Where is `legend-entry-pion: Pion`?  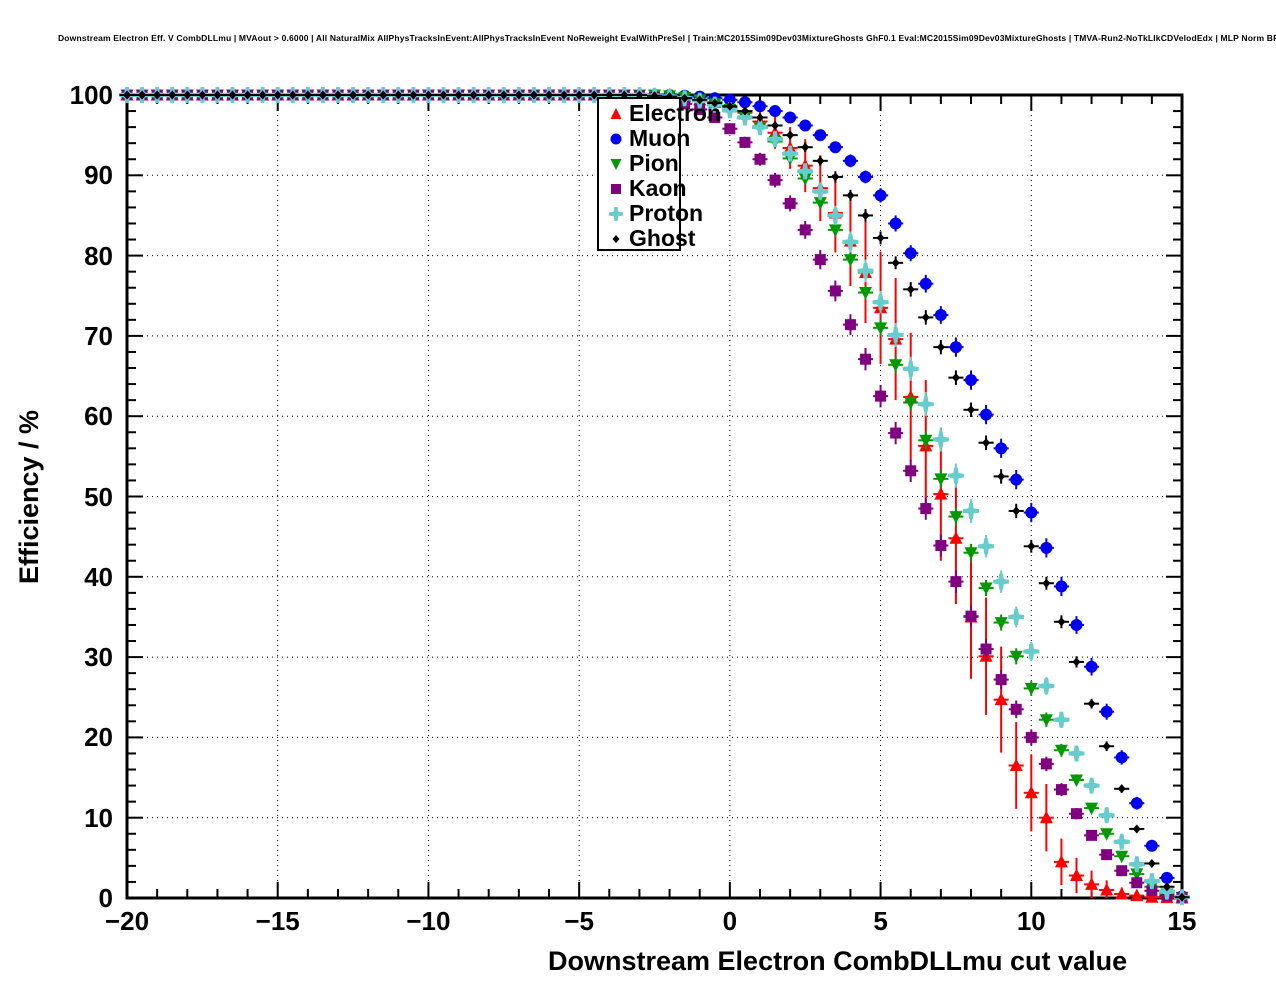
legend-entry-pion: Pion is located at coordinates (639, 163).